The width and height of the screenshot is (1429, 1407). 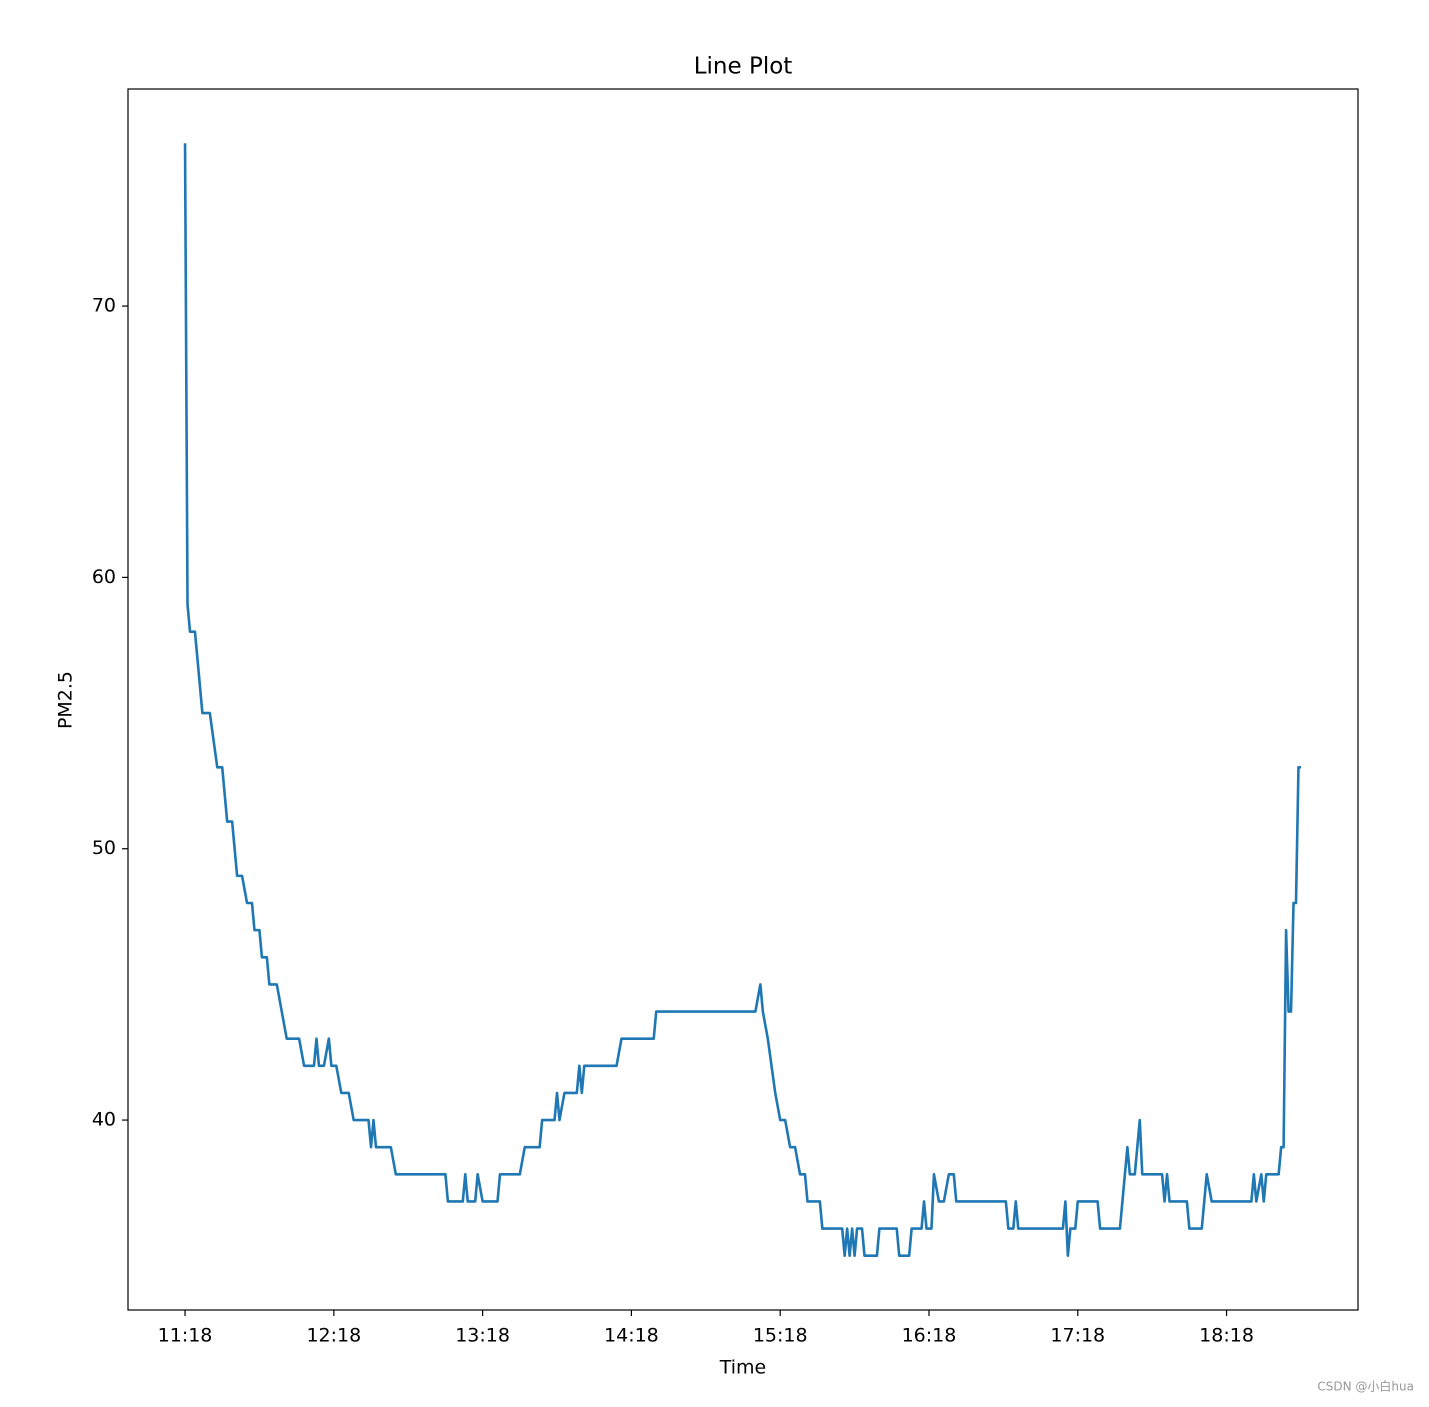 I want to click on x-tick-label: 13:18, so click(x=482, y=1336).